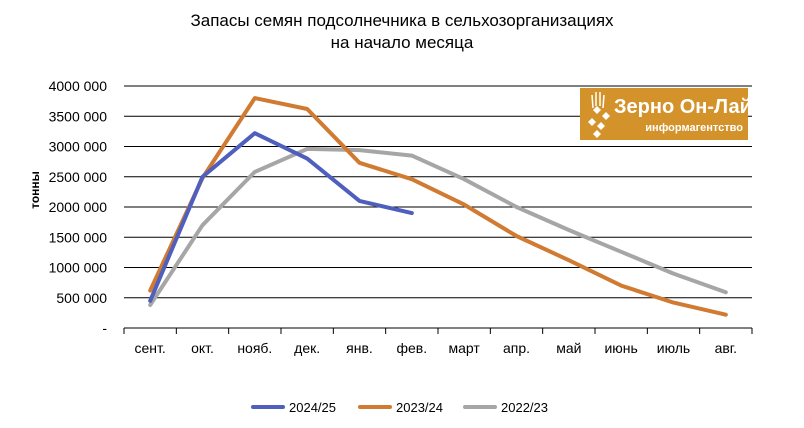 Image resolution: width=804 pixels, height=428 pixels. What do you see at coordinates (312, 407) in the screenshot?
I see `legend-label: 2024/25` at bounding box center [312, 407].